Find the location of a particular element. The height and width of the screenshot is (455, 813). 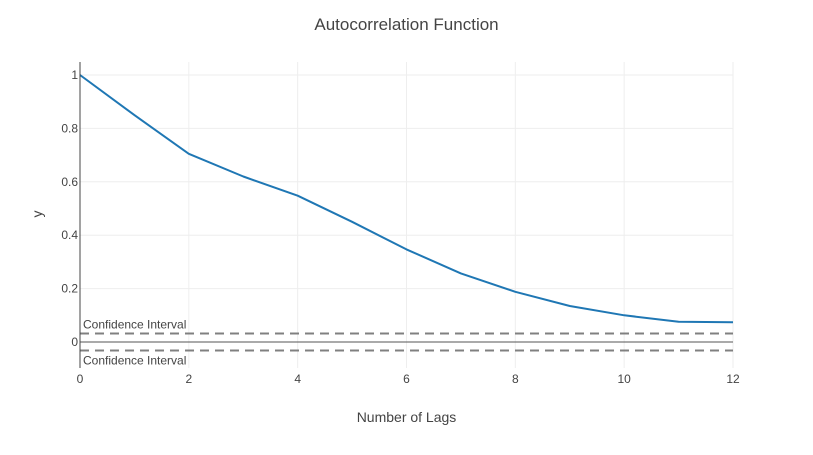

ci-upper-label: Confidence Interval is located at coordinates (134, 324).